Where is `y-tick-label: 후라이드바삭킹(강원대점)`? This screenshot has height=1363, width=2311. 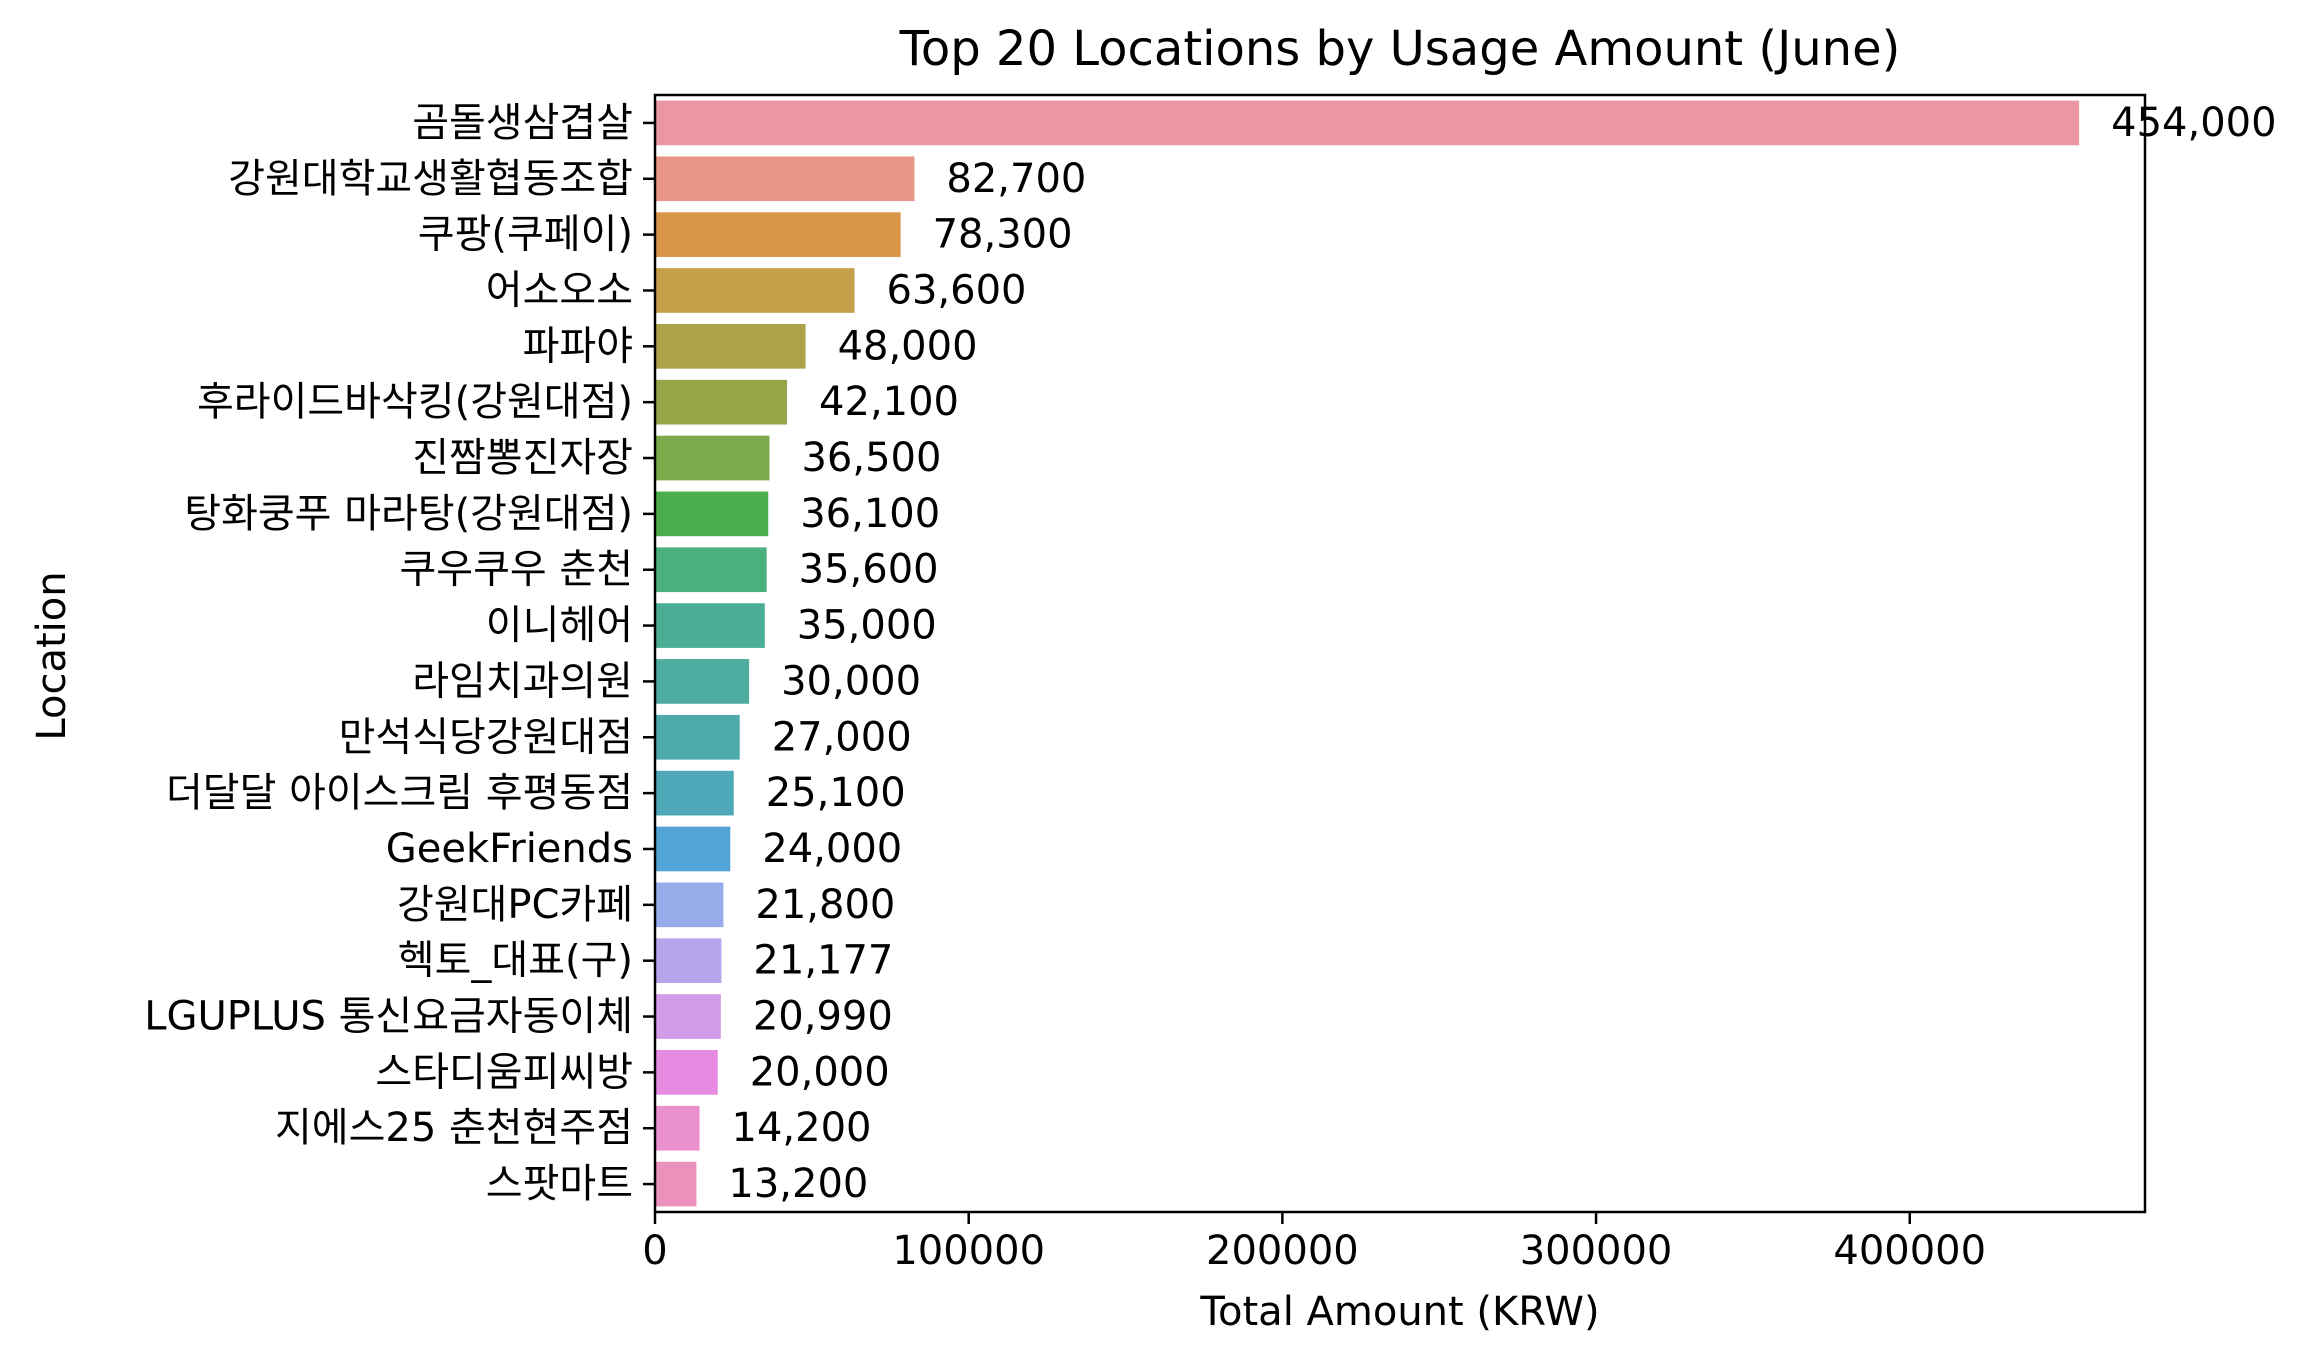
y-tick-label: 후라이드바삭킹(강원대점) is located at coordinates (415, 402).